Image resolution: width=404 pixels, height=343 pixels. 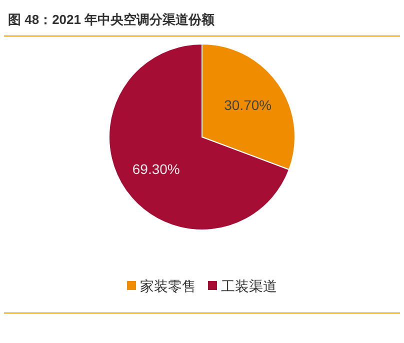 I want to click on legend-label: 家装零售, so click(x=168, y=286).